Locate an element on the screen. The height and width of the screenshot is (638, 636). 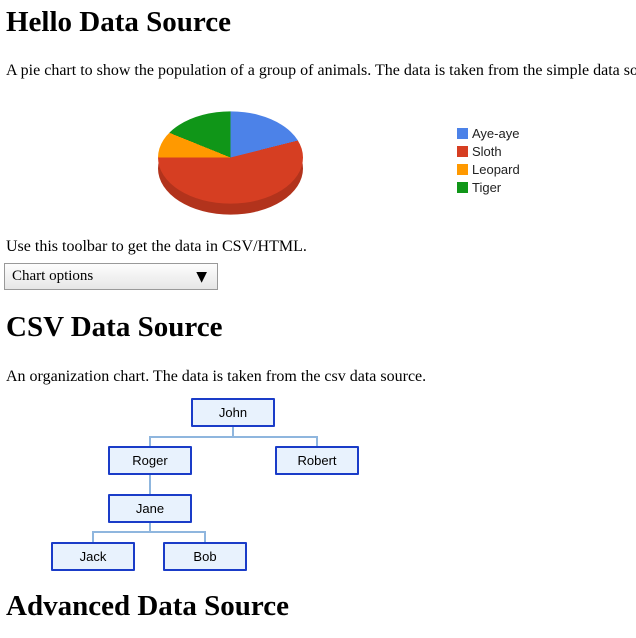
legend-item-leopard: Leopard is located at coordinates (488, 169).